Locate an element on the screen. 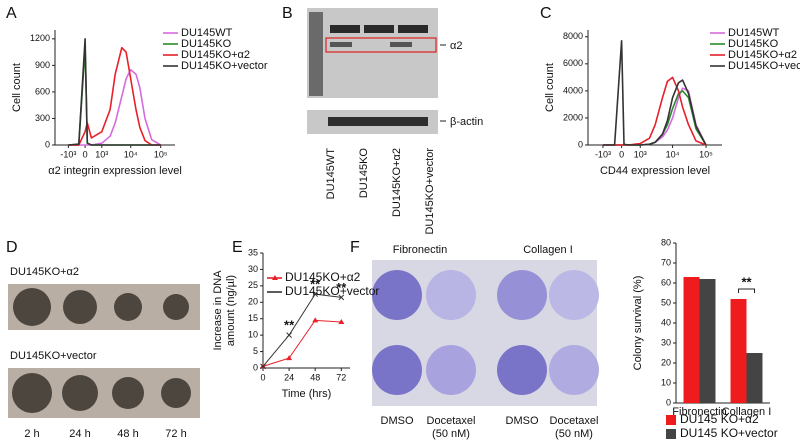 The image size is (800, 440). y-tick-label: 5 is located at coordinates (255, 351).